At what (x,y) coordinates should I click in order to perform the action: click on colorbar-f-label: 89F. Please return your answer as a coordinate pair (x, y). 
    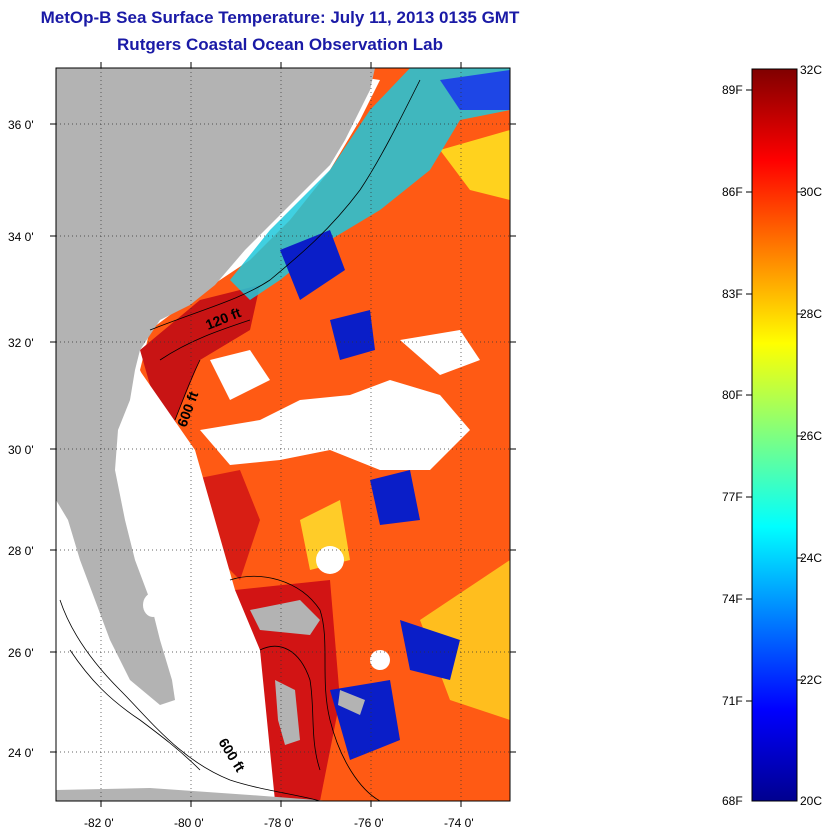
    Looking at the image, I should click on (732, 90).